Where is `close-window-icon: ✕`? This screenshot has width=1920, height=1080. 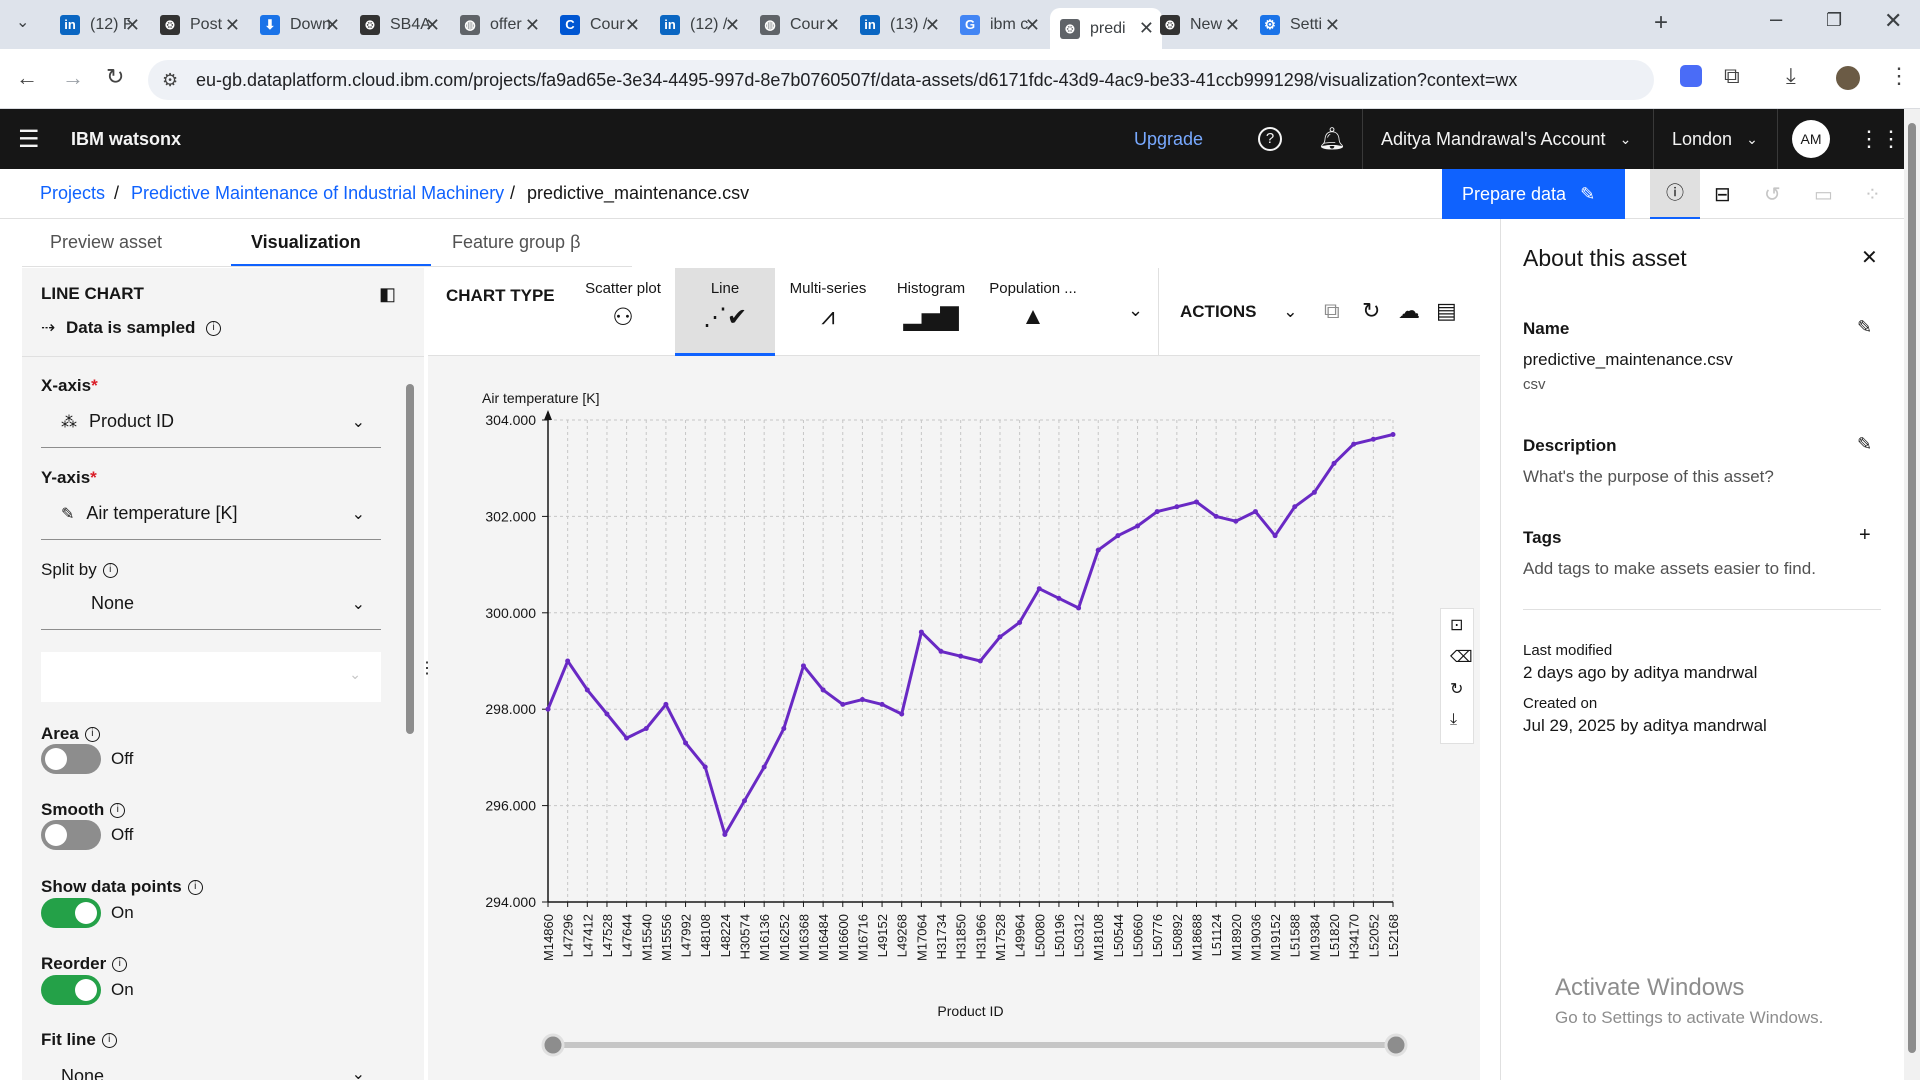 close-window-icon: ✕ is located at coordinates (1893, 20).